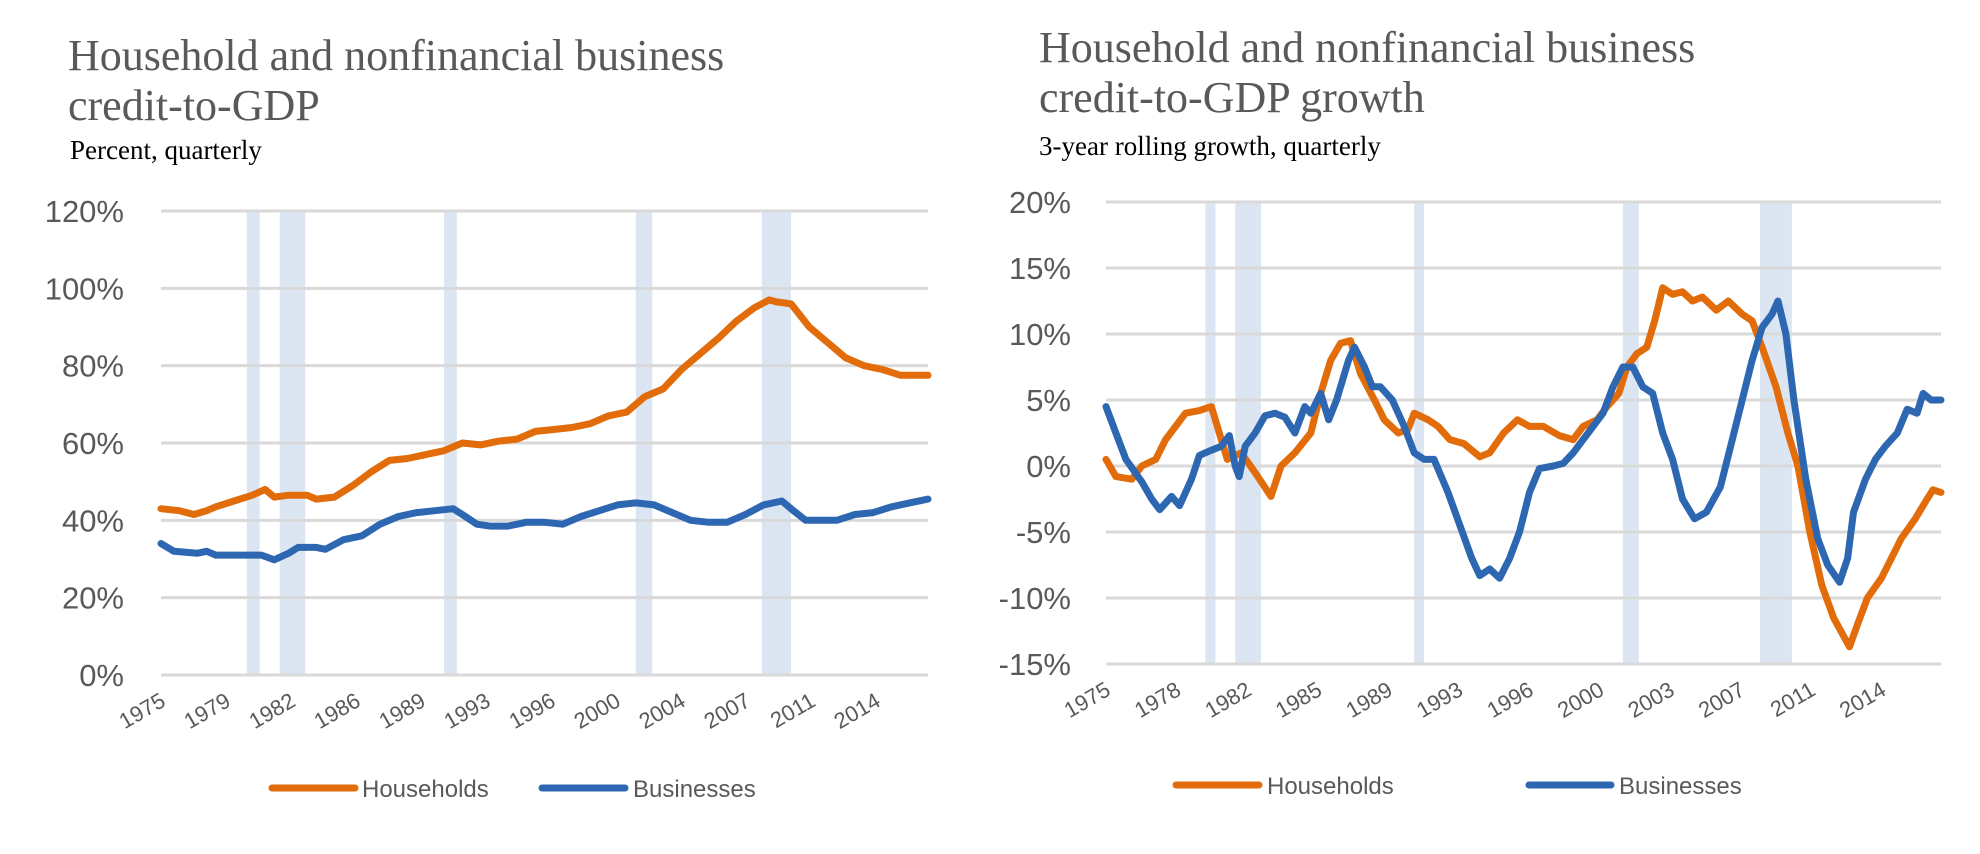 The image size is (1980, 854). Describe the element at coordinates (1040, 268) in the screenshot. I see `y-tick-label: 15%` at that location.